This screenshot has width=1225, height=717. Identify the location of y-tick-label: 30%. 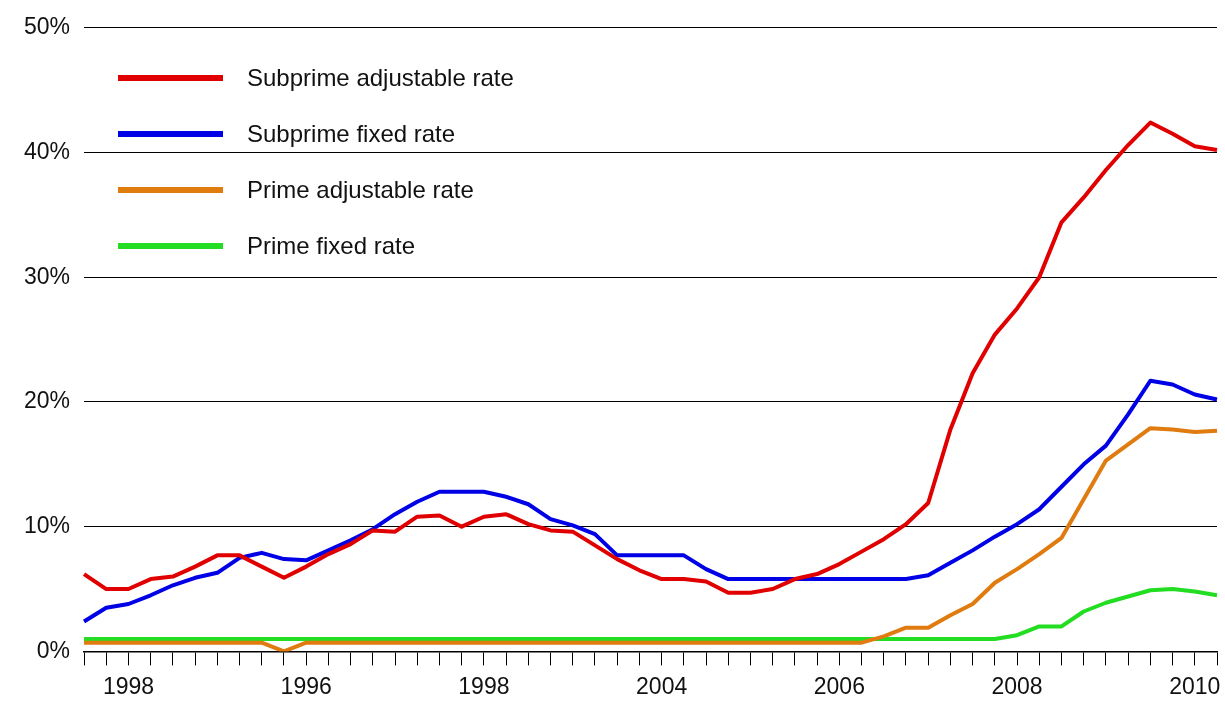
(47, 275).